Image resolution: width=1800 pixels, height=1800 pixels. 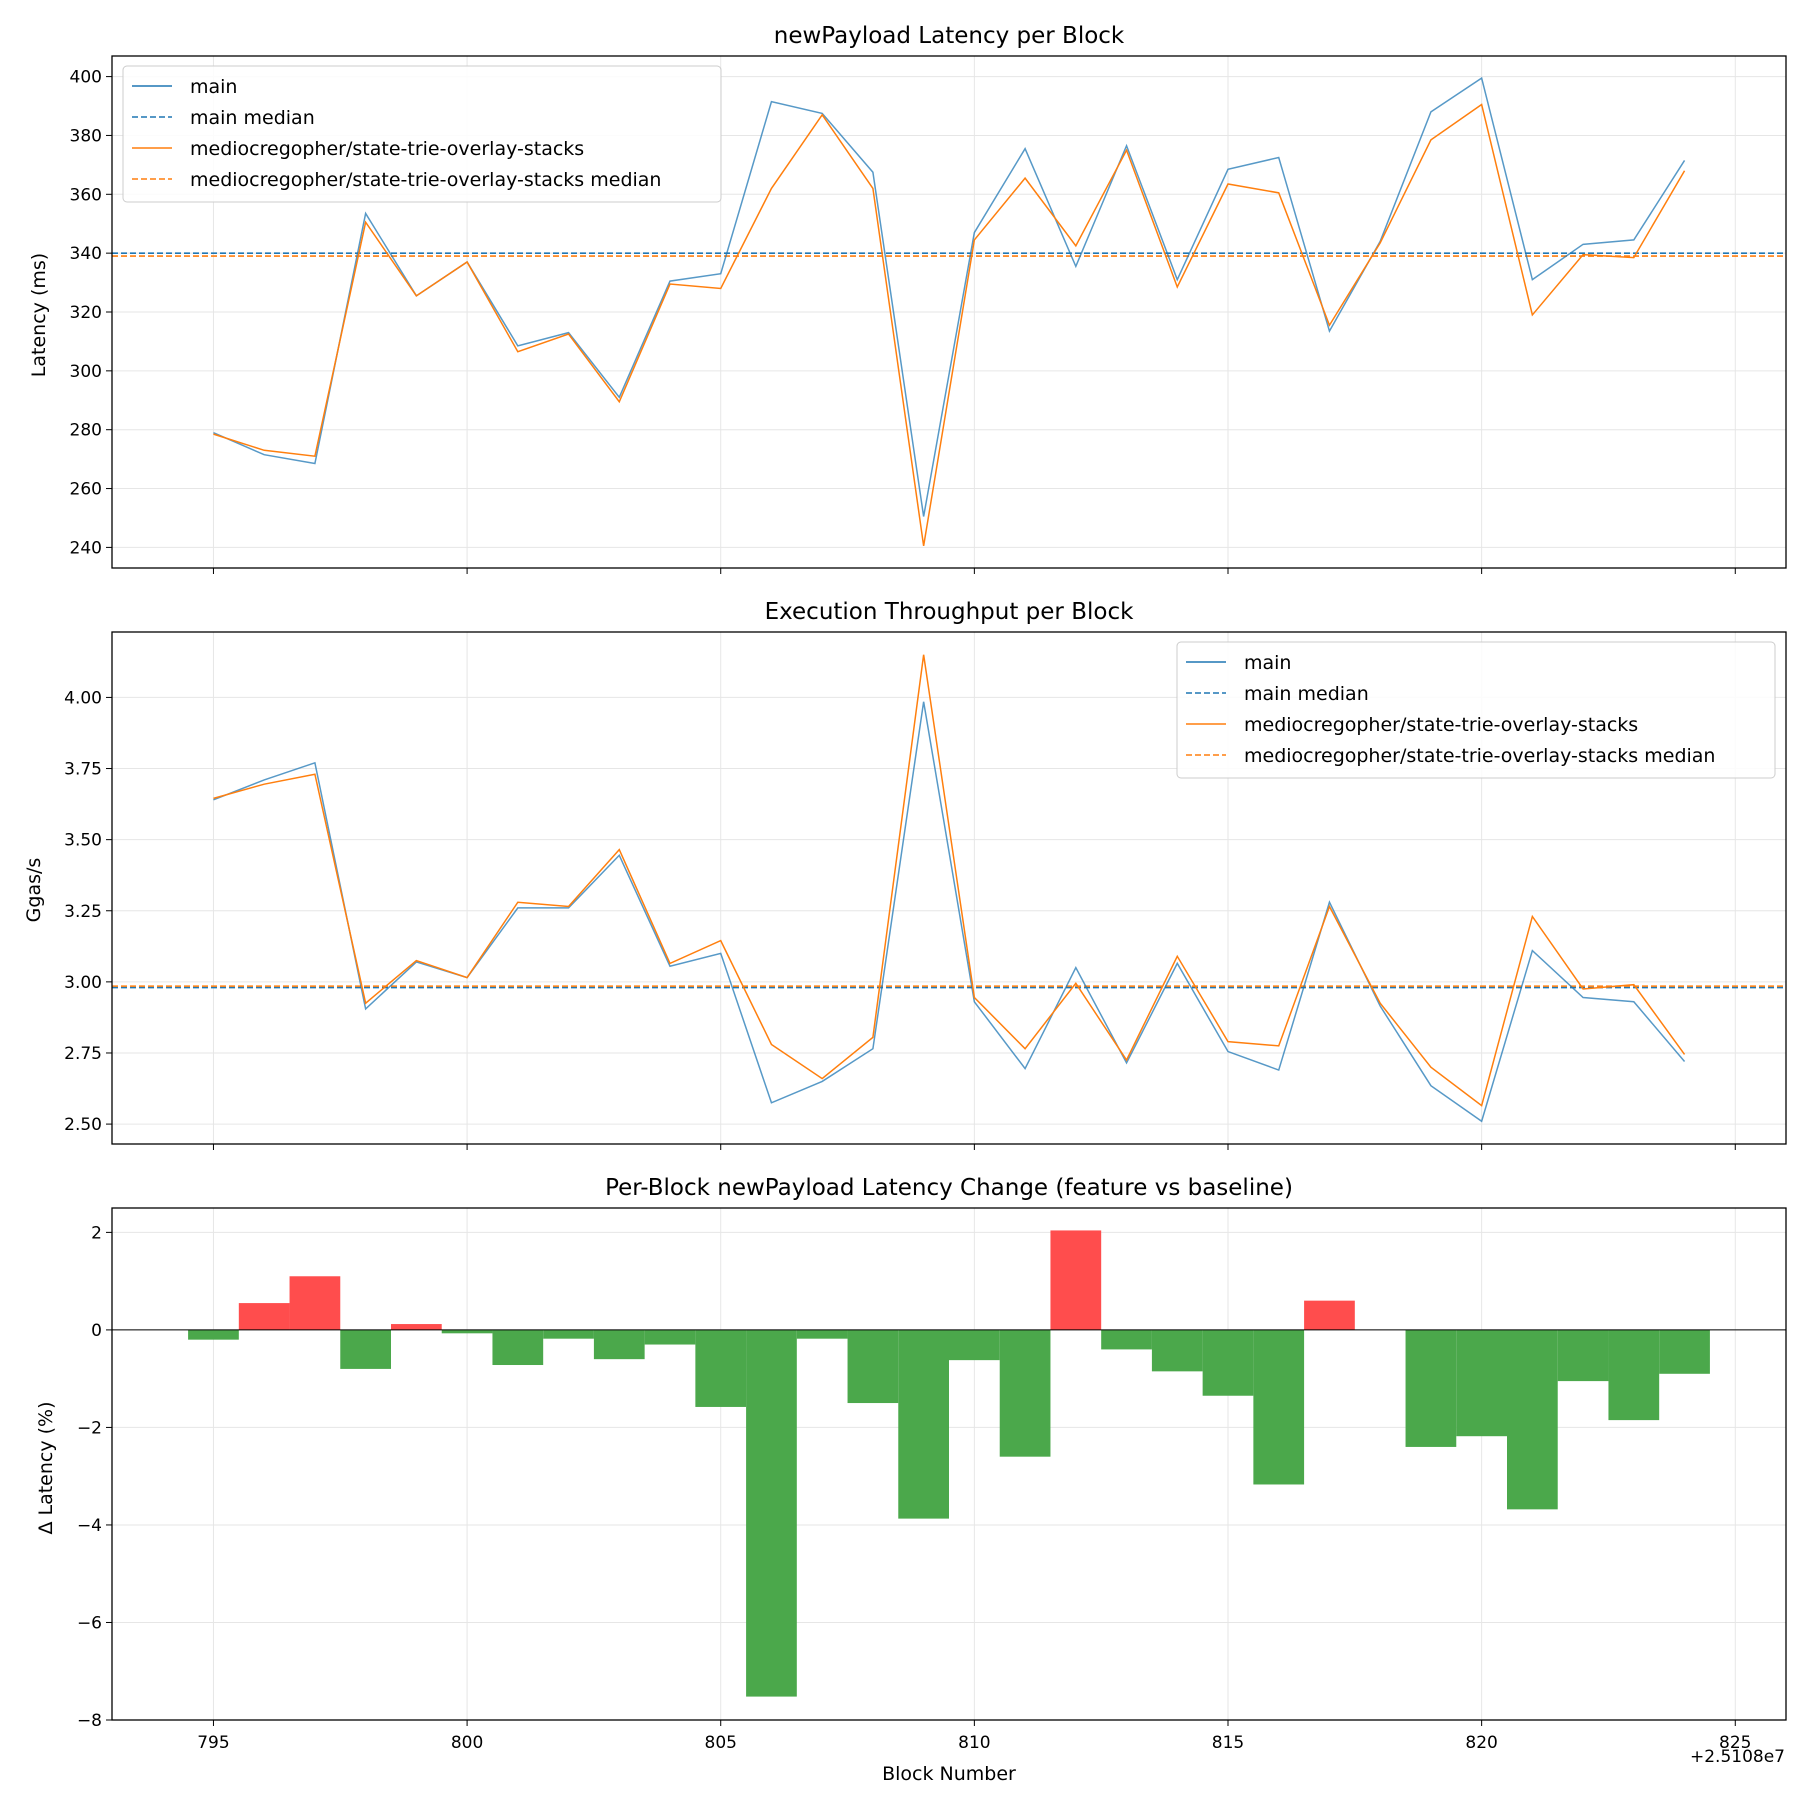 I want to click on throughput-y-axis-label: Ggas/s, so click(x=34, y=890).